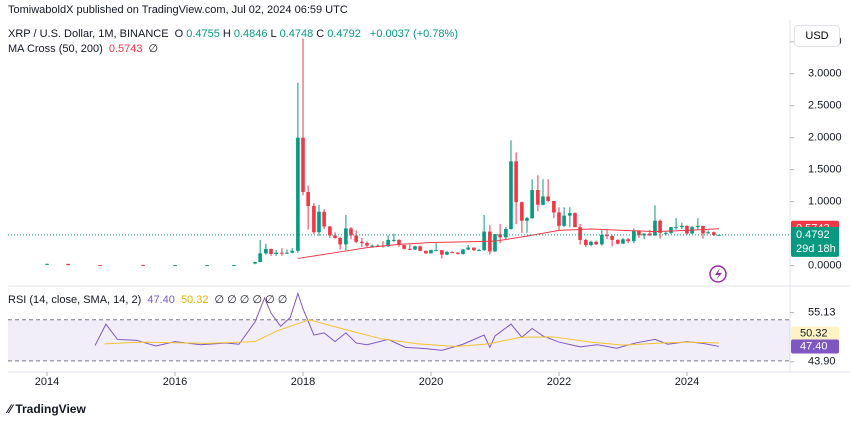 The image size is (850, 427). I want to click on event-icon-bolt, so click(718, 274).